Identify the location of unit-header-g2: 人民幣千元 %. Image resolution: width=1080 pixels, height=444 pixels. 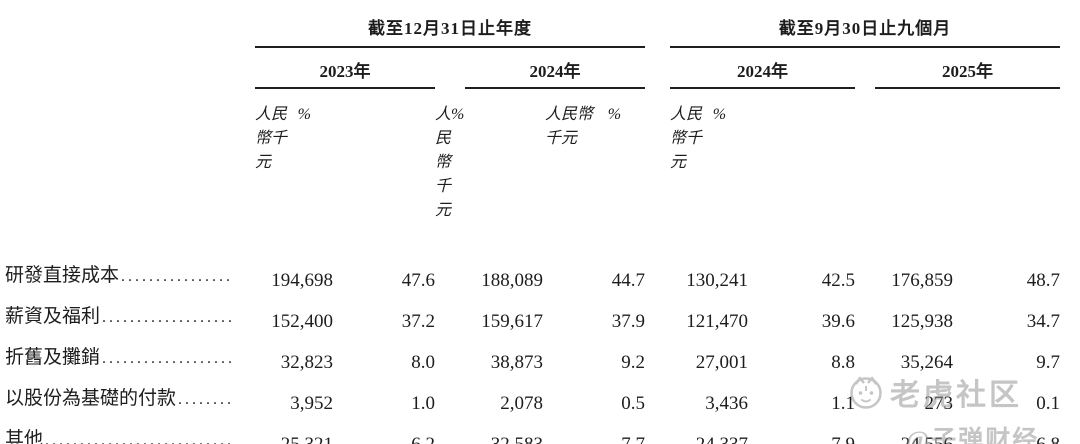
(450, 154).